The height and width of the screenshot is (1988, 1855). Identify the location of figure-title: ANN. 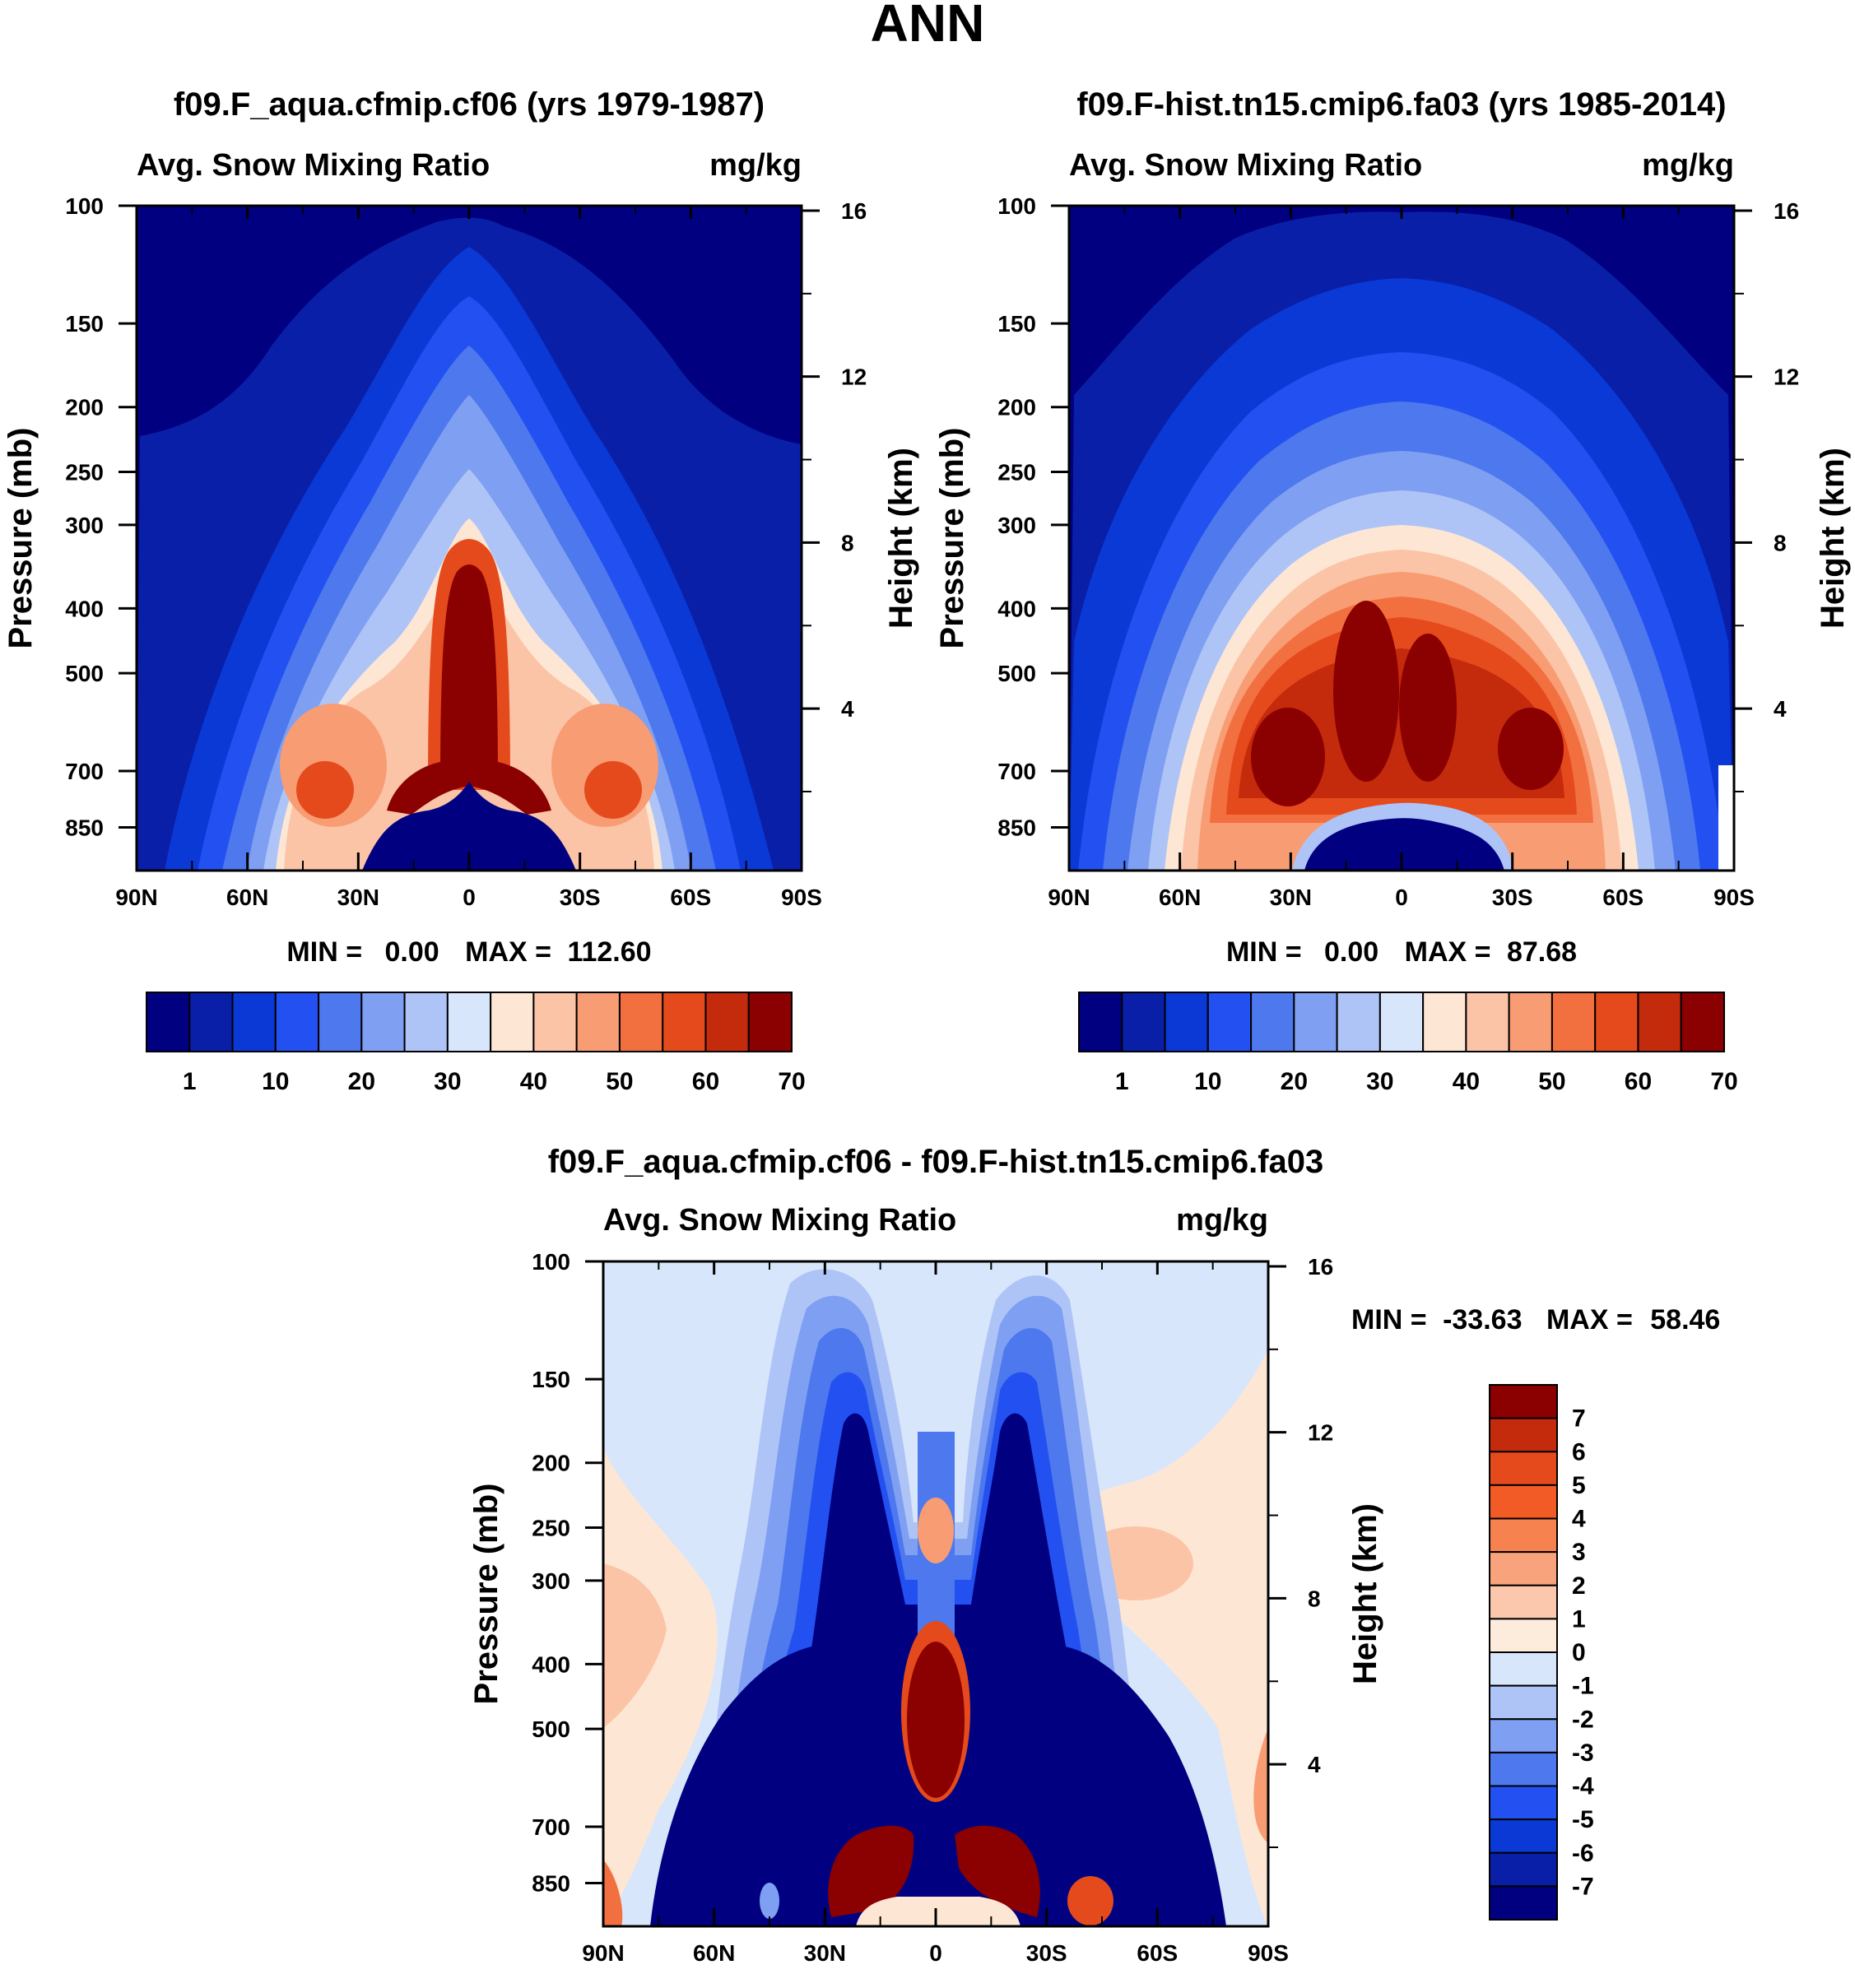
(928, 26).